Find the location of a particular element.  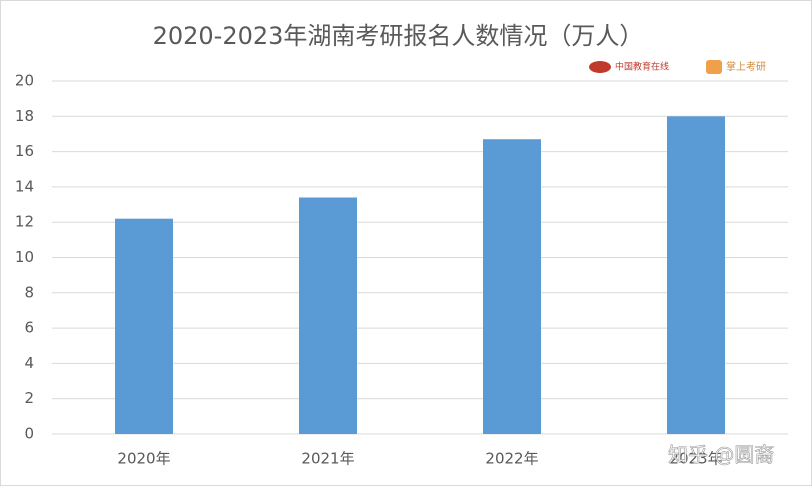

y-tick-label: 10 is located at coordinates (24, 257).